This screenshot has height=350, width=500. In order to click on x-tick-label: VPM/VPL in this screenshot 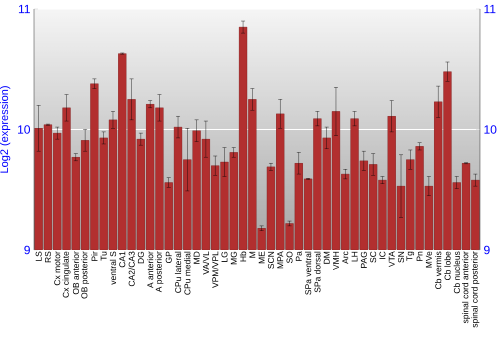, I will do `click(215, 269)`.